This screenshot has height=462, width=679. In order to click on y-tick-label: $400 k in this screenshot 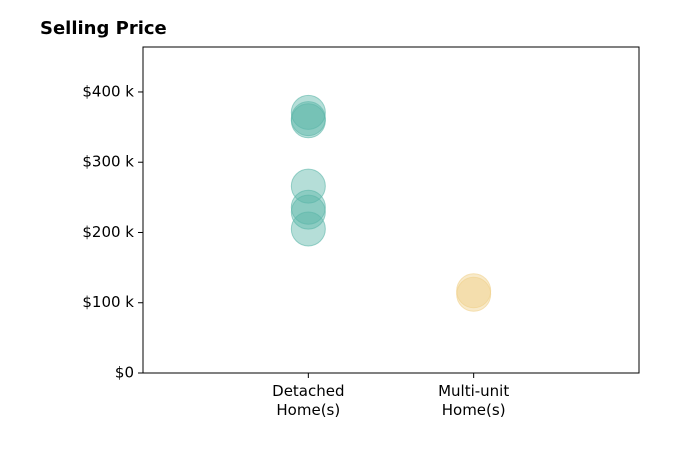, I will do `click(108, 91)`.